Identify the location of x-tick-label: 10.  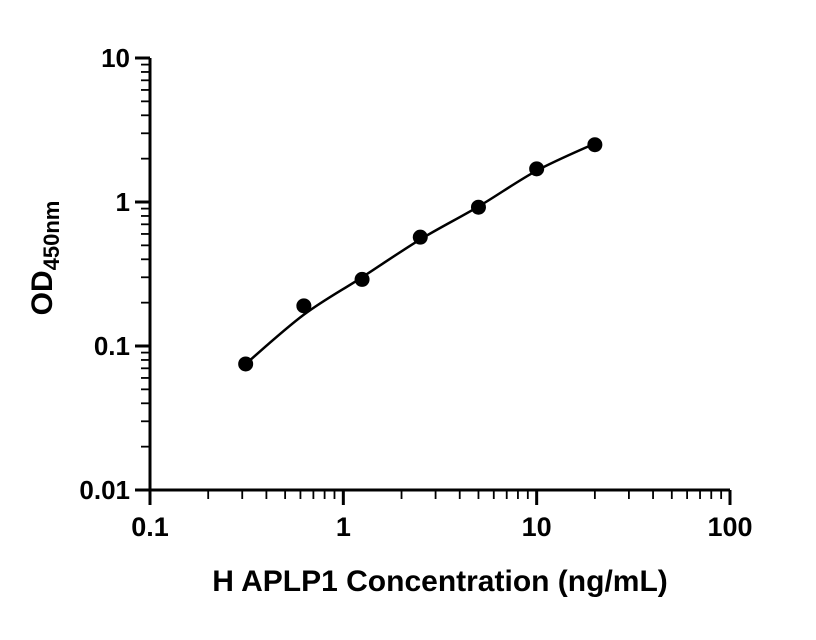
(537, 527).